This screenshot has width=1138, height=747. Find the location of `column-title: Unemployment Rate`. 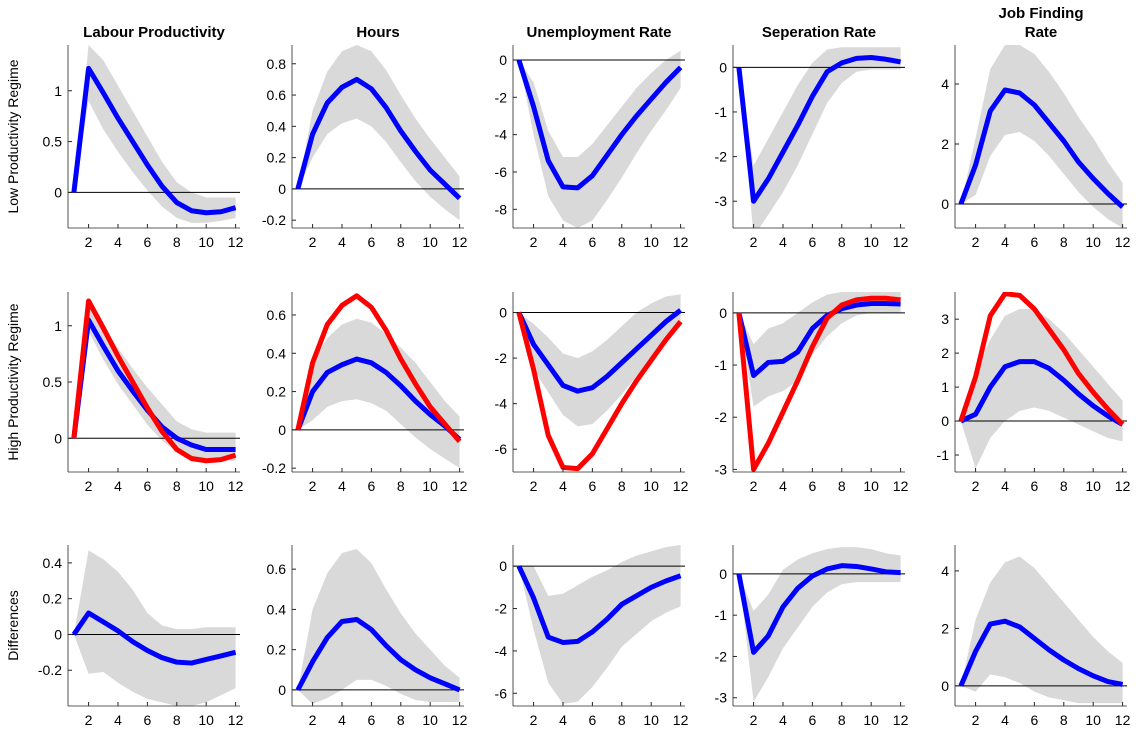

column-title: Unemployment Rate is located at coordinates (599, 32).